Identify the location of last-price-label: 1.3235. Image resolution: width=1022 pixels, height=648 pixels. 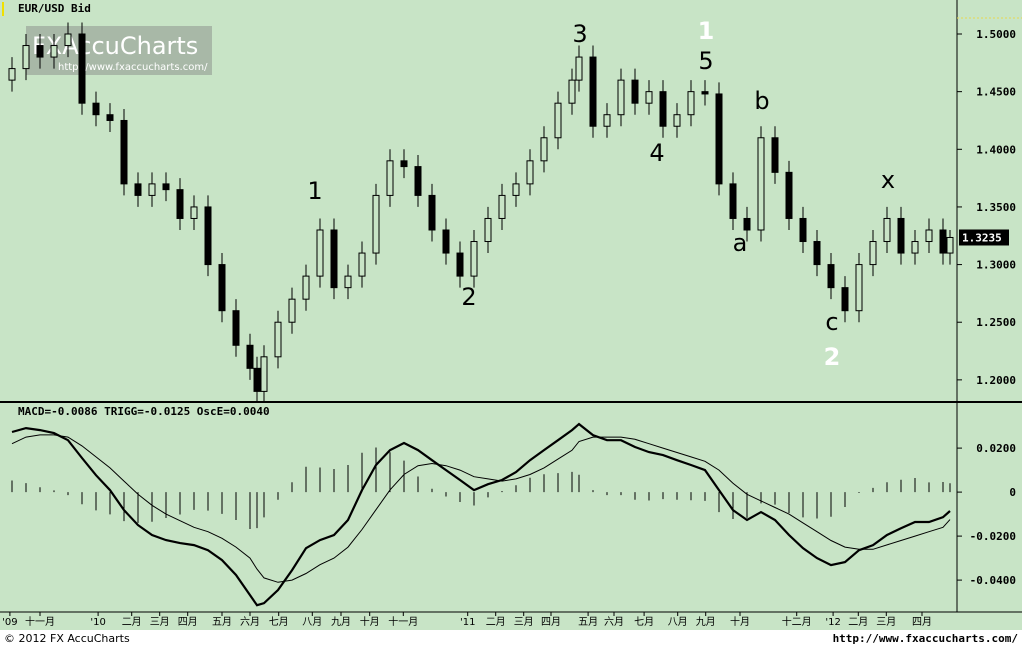
(982, 237).